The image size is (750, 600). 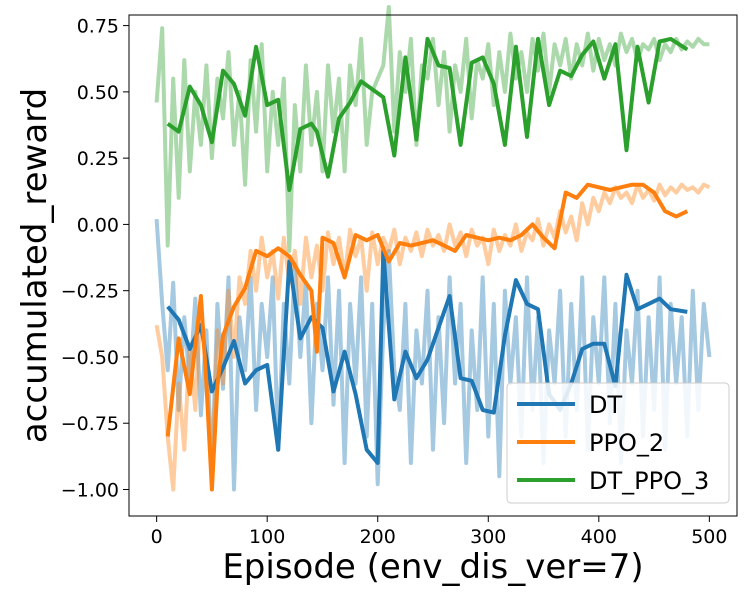 I want to click on legend-label-ppo-2: PPO_2, so click(x=626, y=443).